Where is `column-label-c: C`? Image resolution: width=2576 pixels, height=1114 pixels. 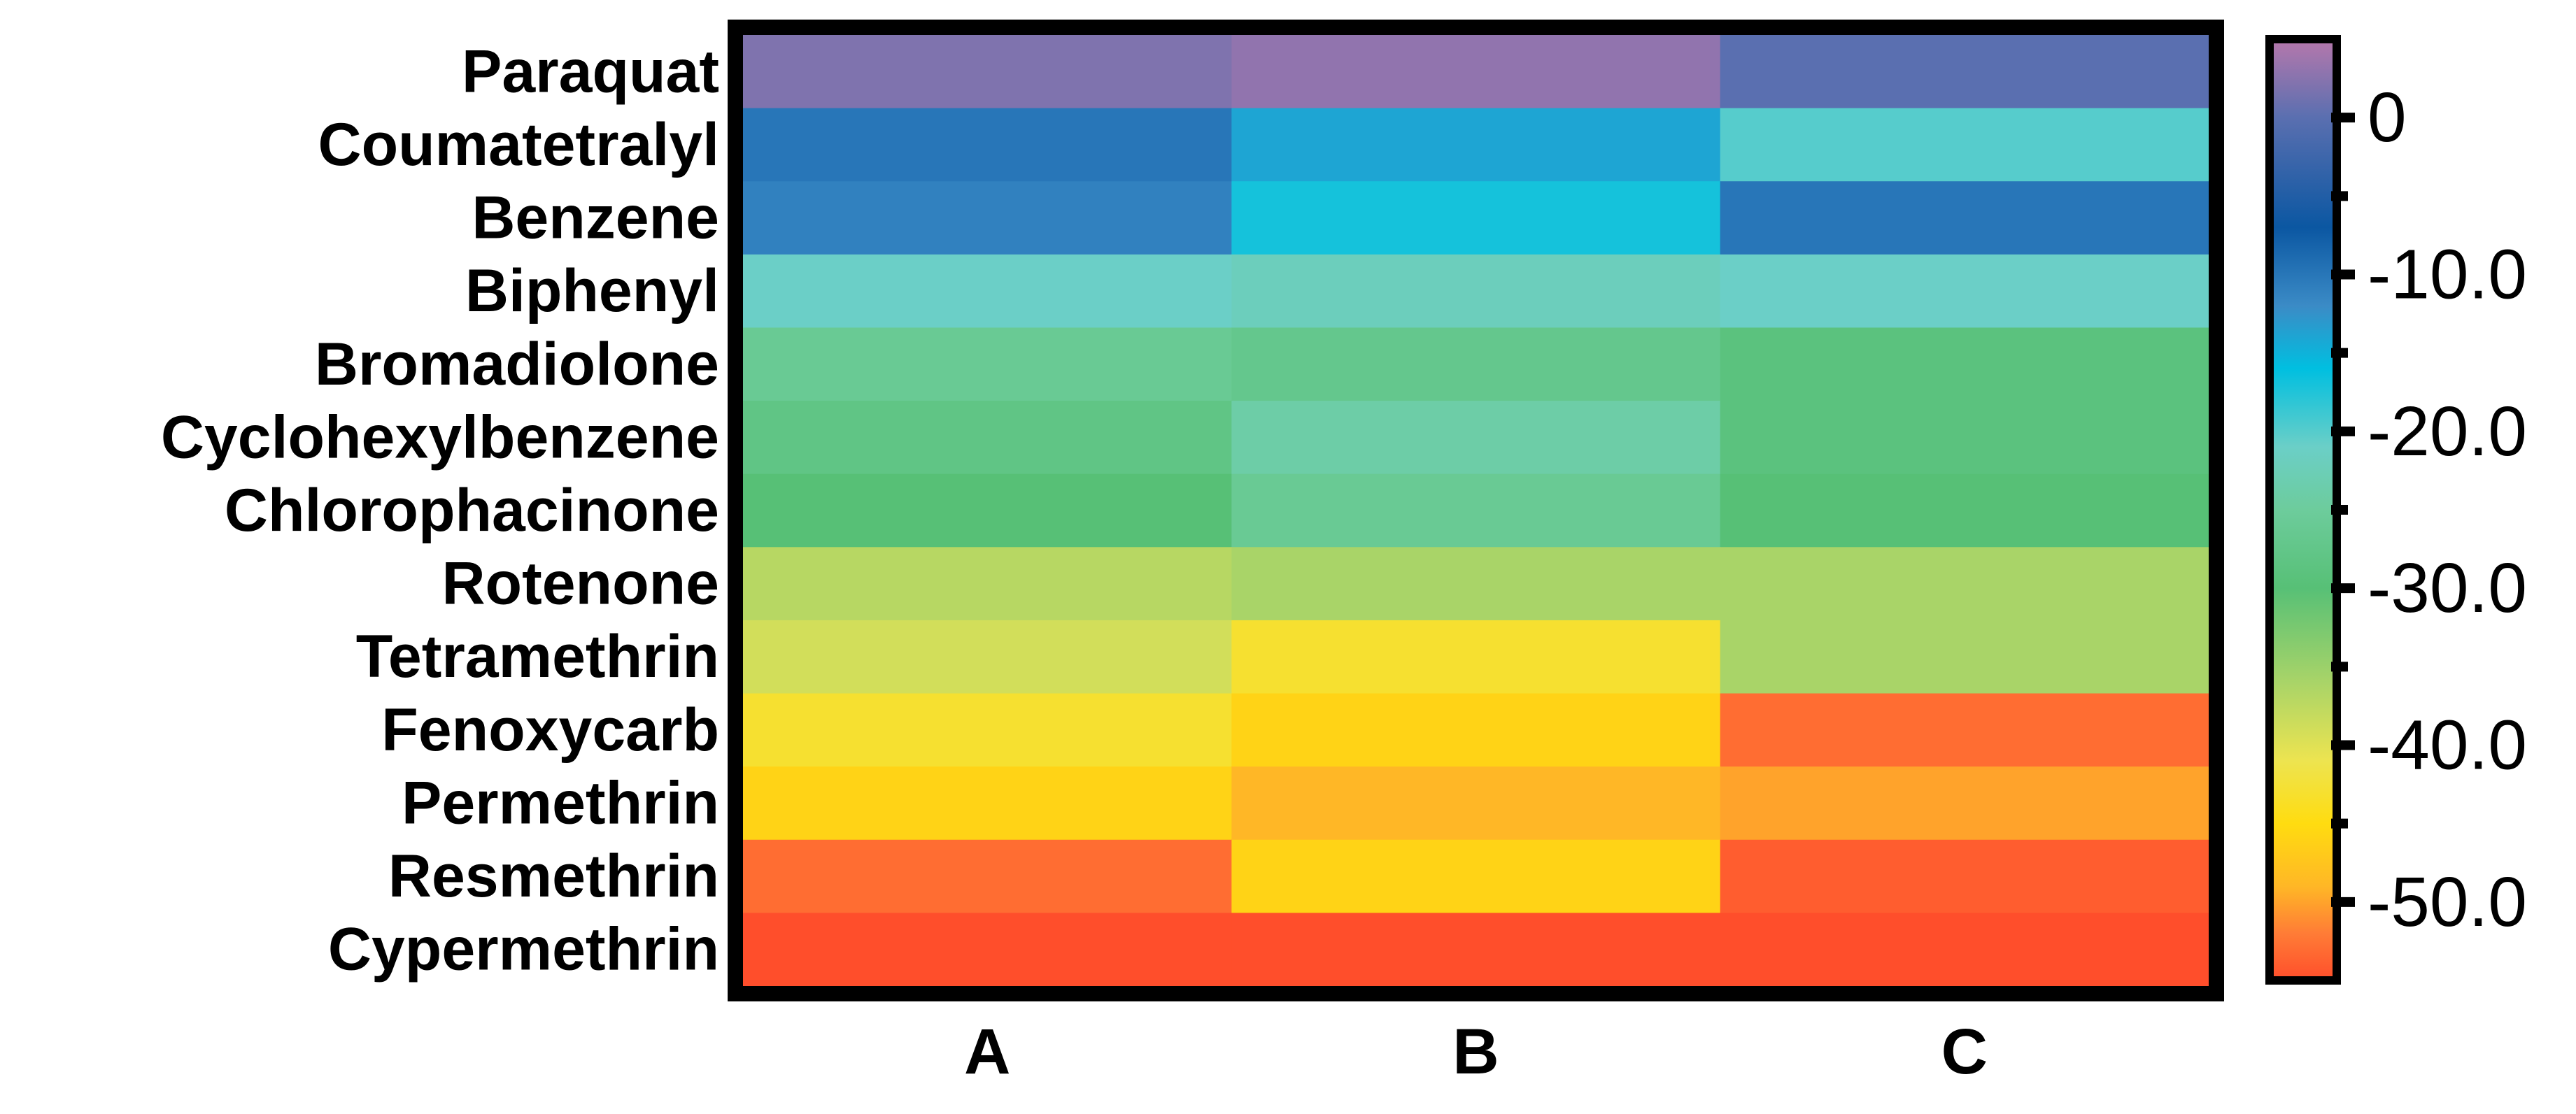
column-label-c: C is located at coordinates (1964, 1051).